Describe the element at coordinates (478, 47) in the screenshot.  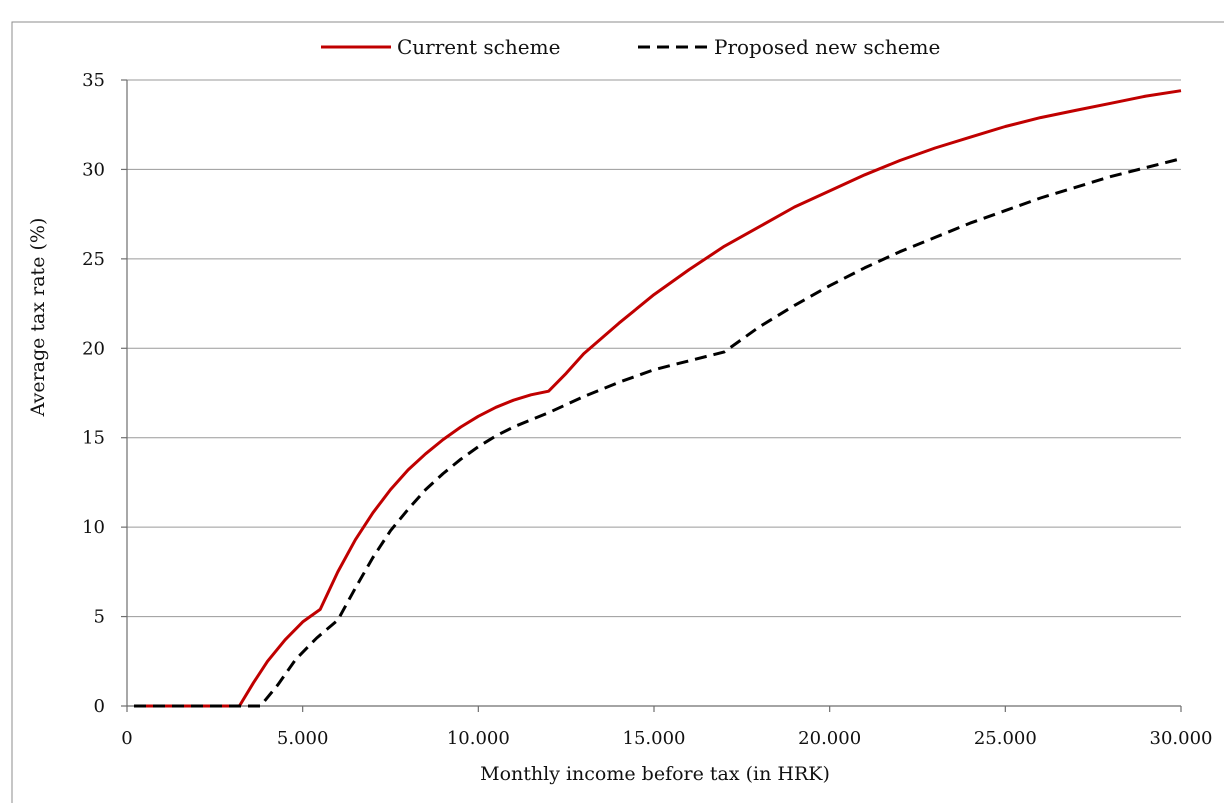
I see `legend-label-current-scheme: Current scheme` at that location.